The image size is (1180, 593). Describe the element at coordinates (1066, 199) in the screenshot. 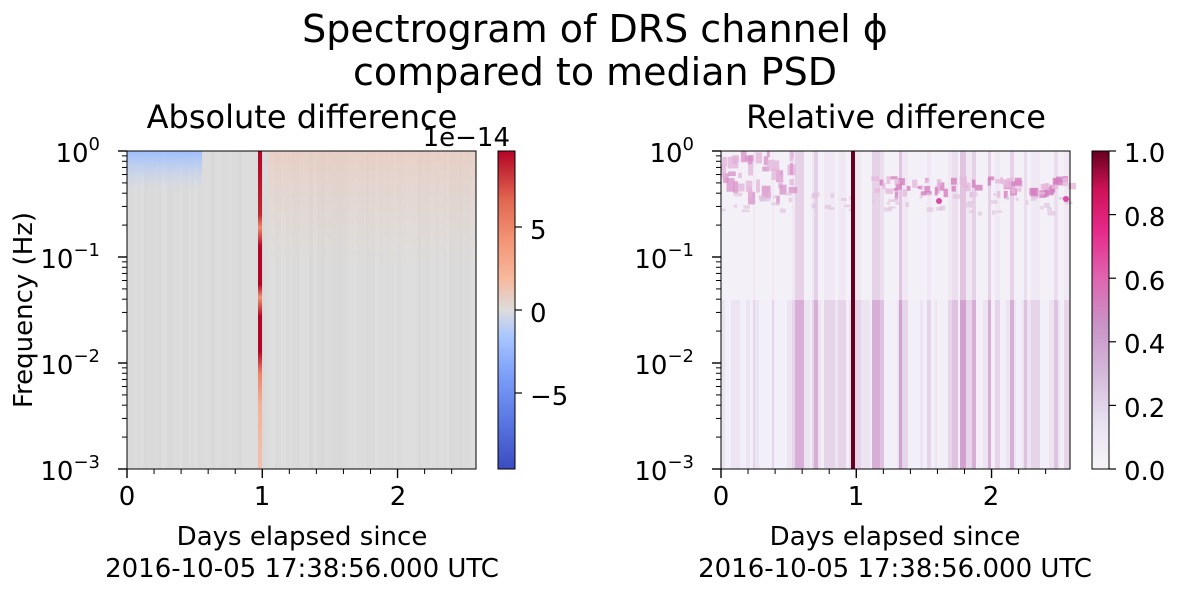

I see `rel-hotspot` at that location.